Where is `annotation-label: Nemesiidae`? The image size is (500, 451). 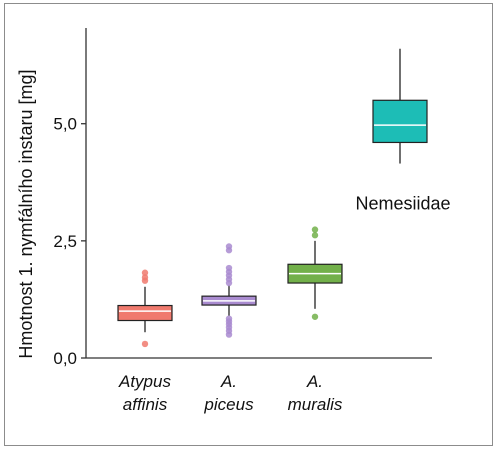 annotation-label: Nemesiidae is located at coordinates (402, 203).